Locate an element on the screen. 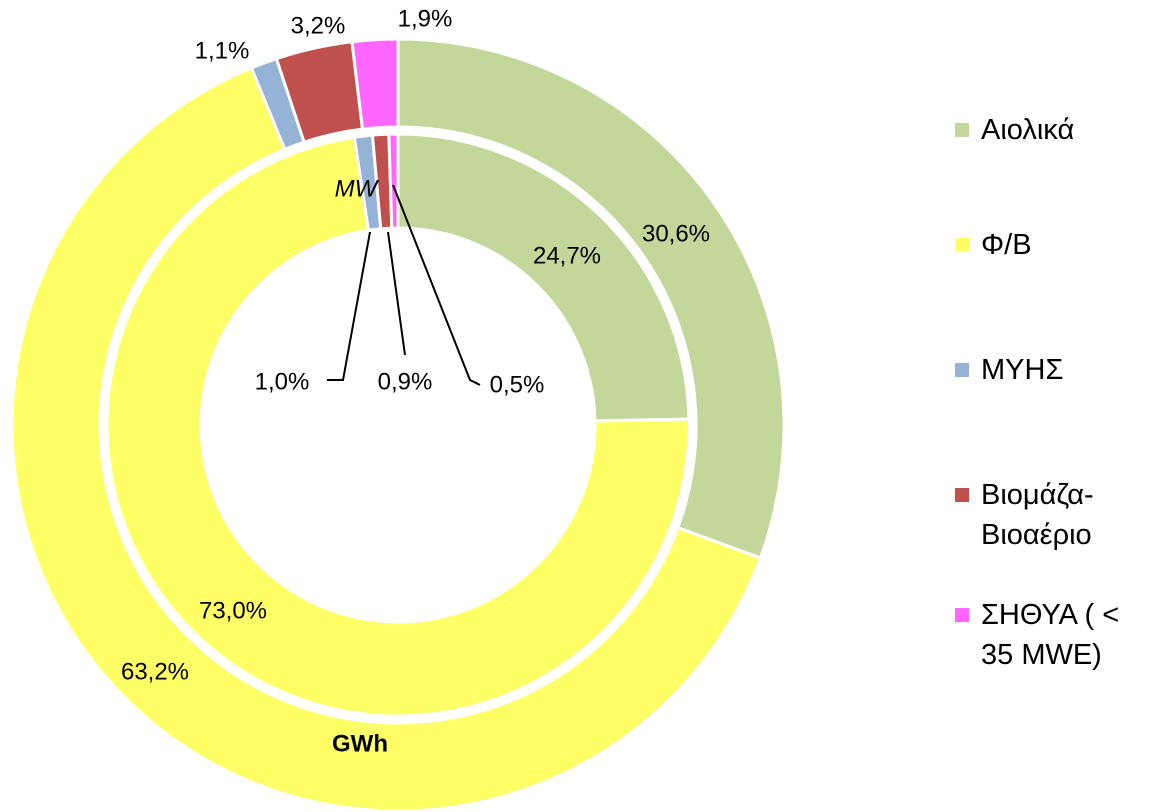  data-label: 30,6% is located at coordinates (676, 233).